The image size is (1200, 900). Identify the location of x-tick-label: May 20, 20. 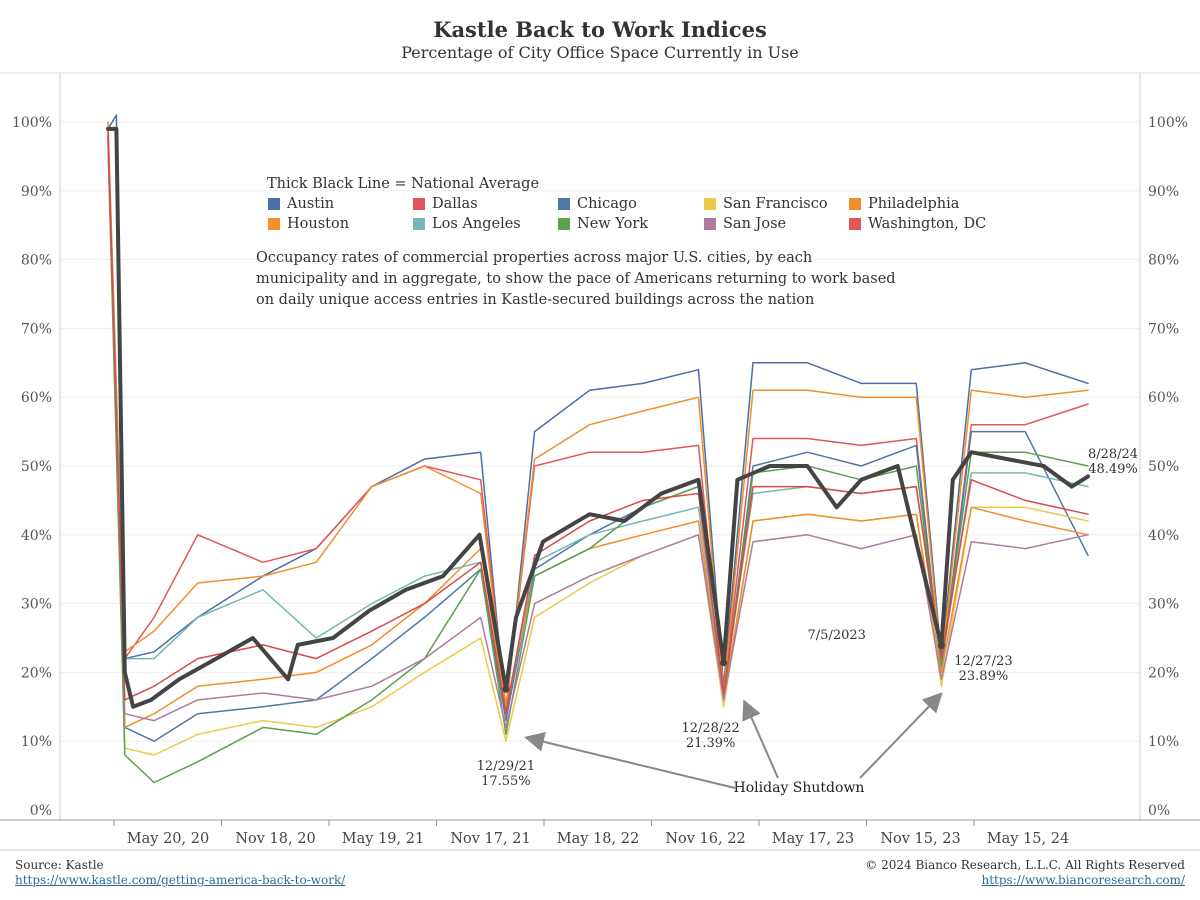
(168, 839).